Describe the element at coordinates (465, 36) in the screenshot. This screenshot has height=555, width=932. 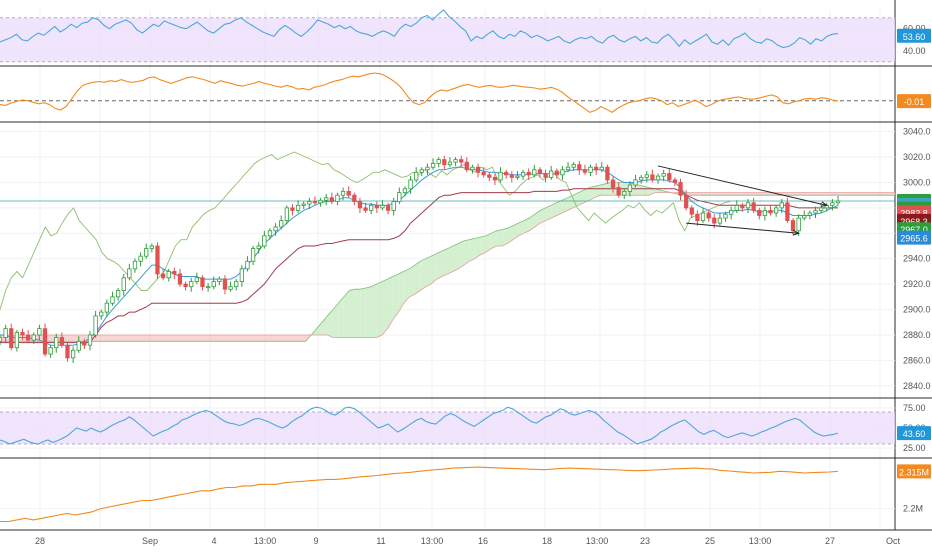
I see `oscillator-top-panel: 60.00 40.00 53.60` at that location.